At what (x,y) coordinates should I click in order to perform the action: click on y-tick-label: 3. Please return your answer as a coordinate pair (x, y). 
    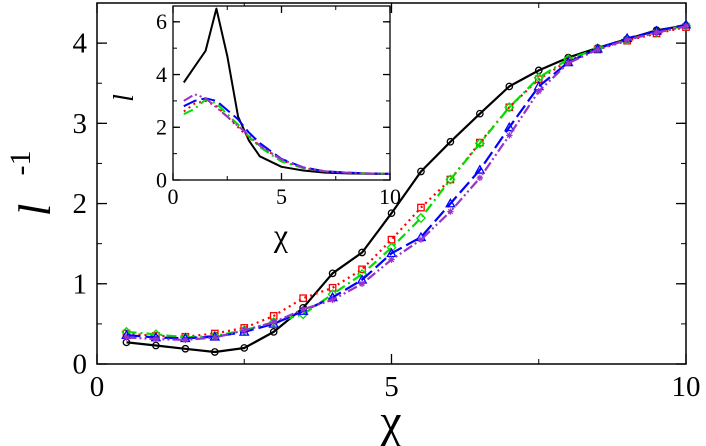
    Looking at the image, I should click on (80, 124).